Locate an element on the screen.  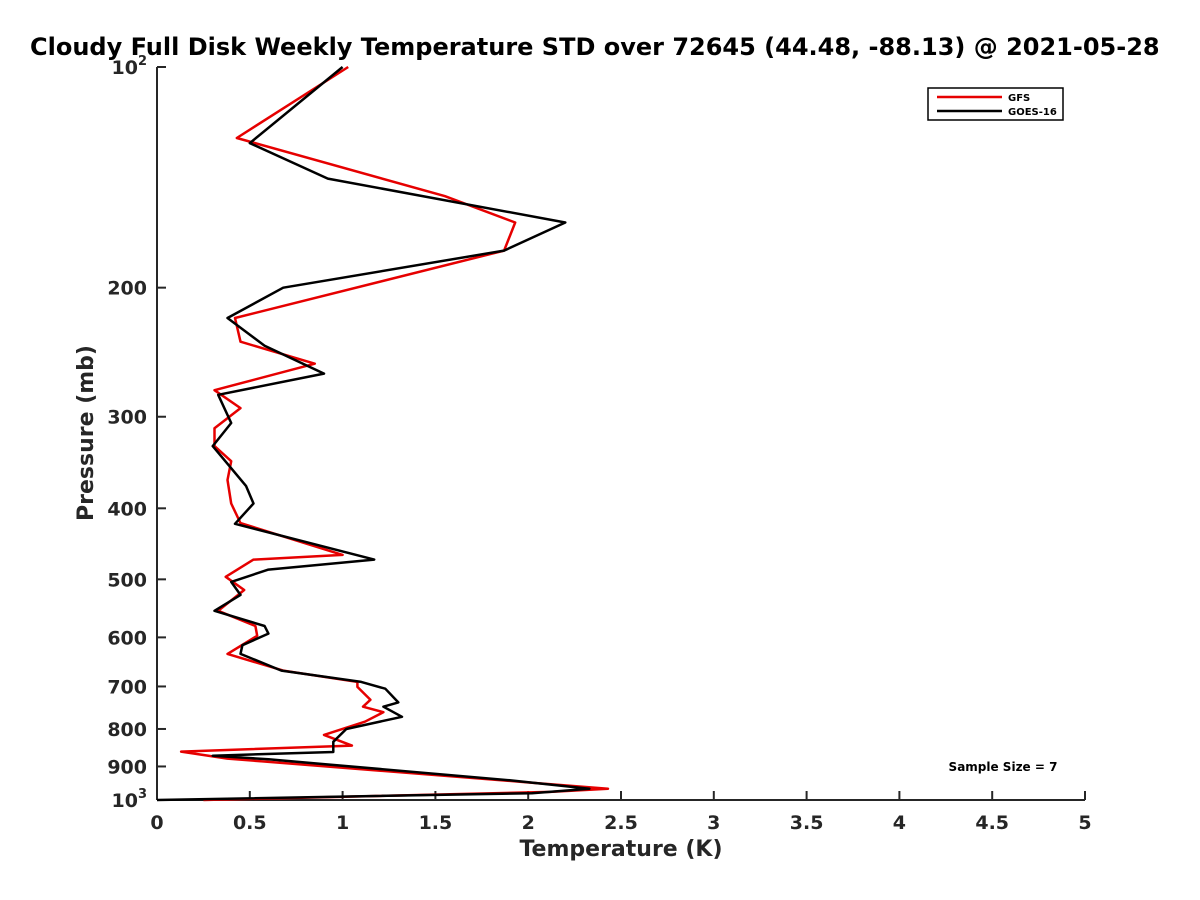
y-tick-label: 900 is located at coordinates (127, 767).